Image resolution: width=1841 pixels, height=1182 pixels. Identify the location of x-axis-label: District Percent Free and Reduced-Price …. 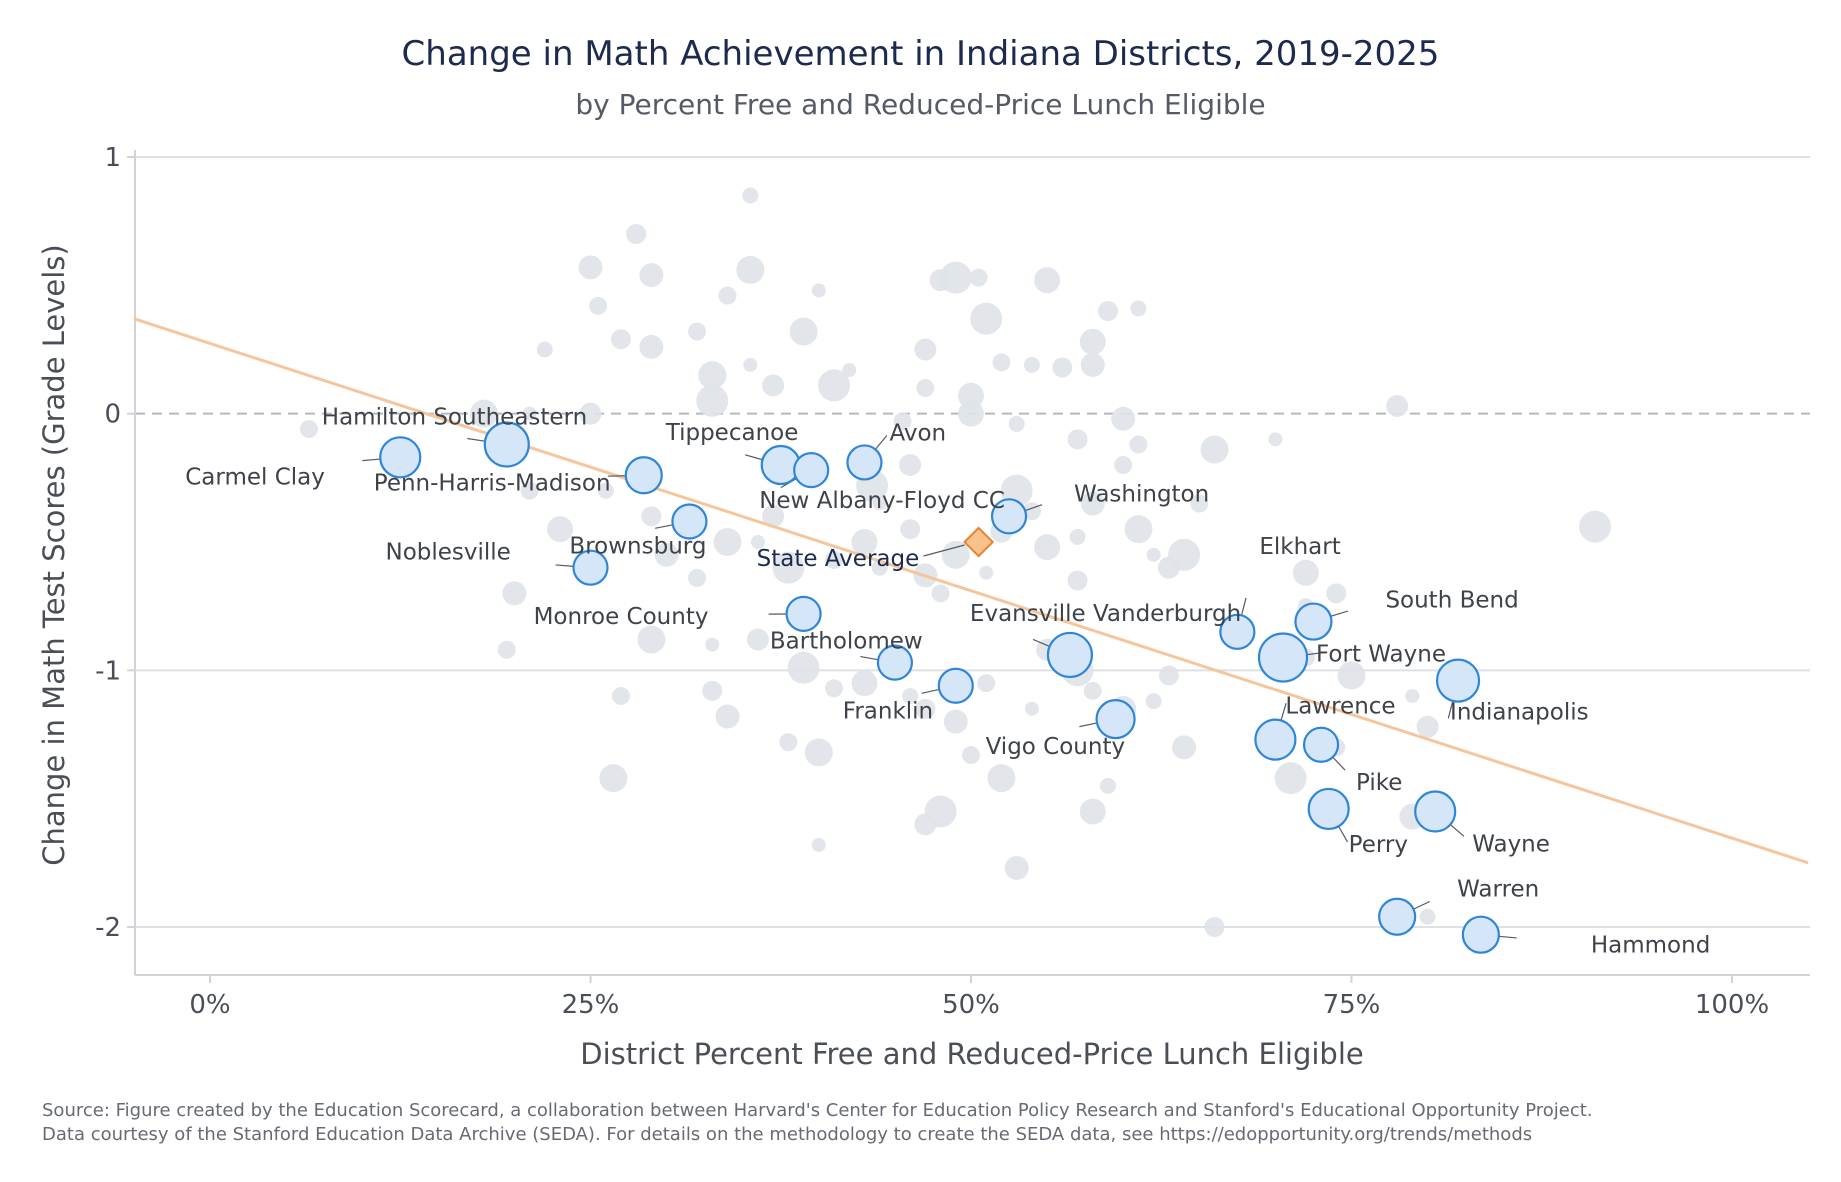
(972, 1054).